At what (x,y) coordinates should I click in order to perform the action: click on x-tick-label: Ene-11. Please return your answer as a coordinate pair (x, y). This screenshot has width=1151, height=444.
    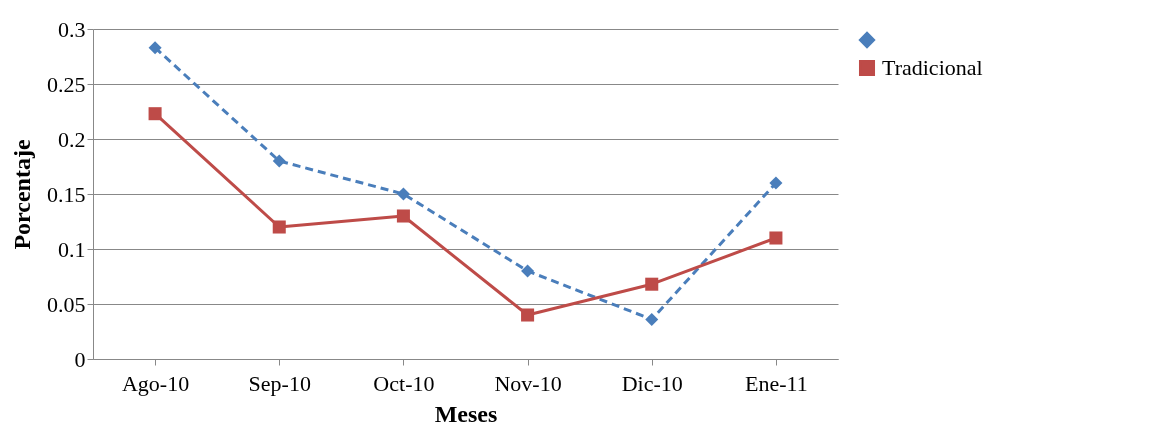
    Looking at the image, I should click on (776, 383).